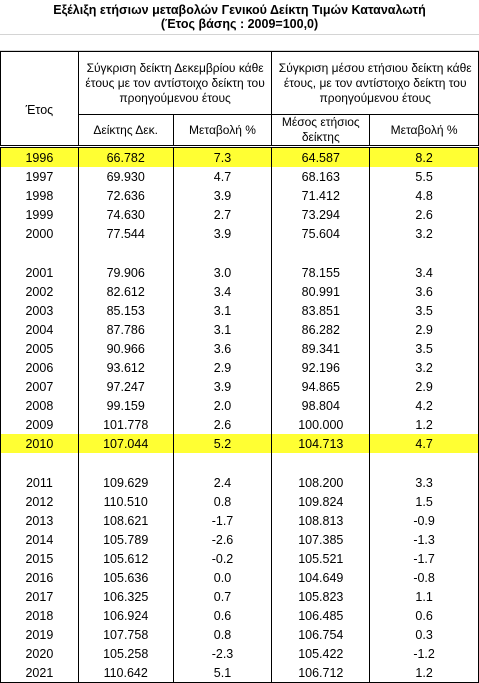 Image resolution: width=479 pixels, height=683 pixels. Describe the element at coordinates (321, 673) in the screenshot. I see `cell-avg-index: 106.712` at that location.